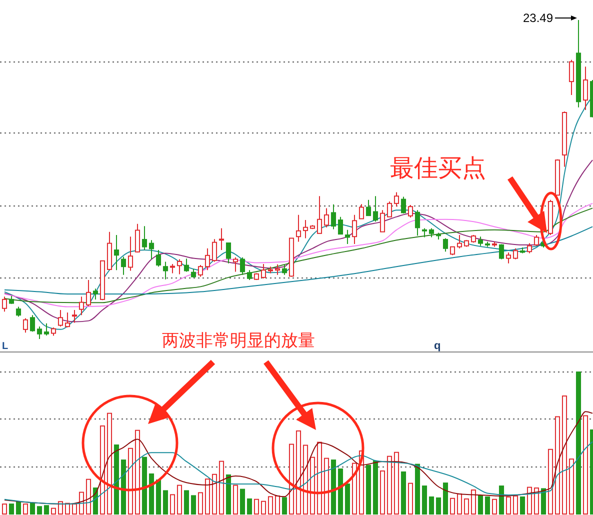 The width and height of the screenshot is (593, 515). What do you see at coordinates (438, 168) in the screenshot?
I see `annotation: 最佳买点` at bounding box center [438, 168].